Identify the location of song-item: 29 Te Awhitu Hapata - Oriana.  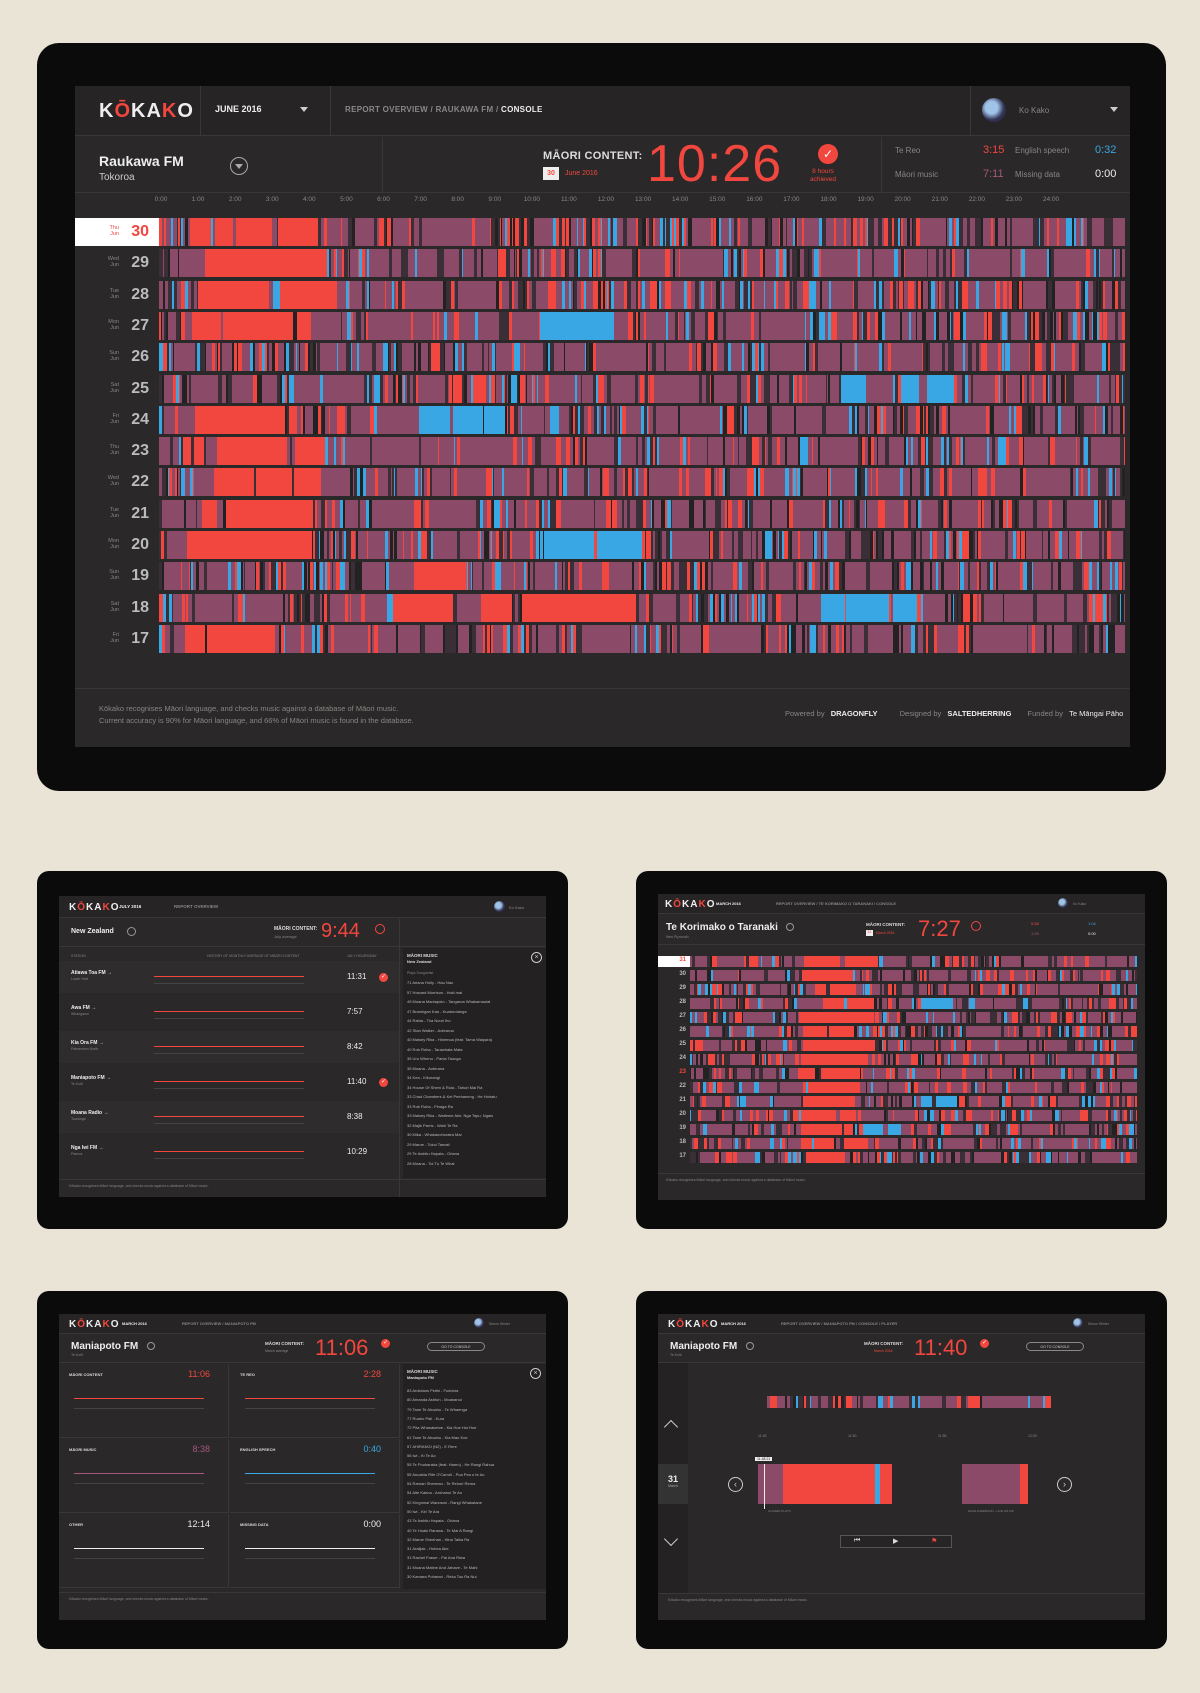
(433, 1153).